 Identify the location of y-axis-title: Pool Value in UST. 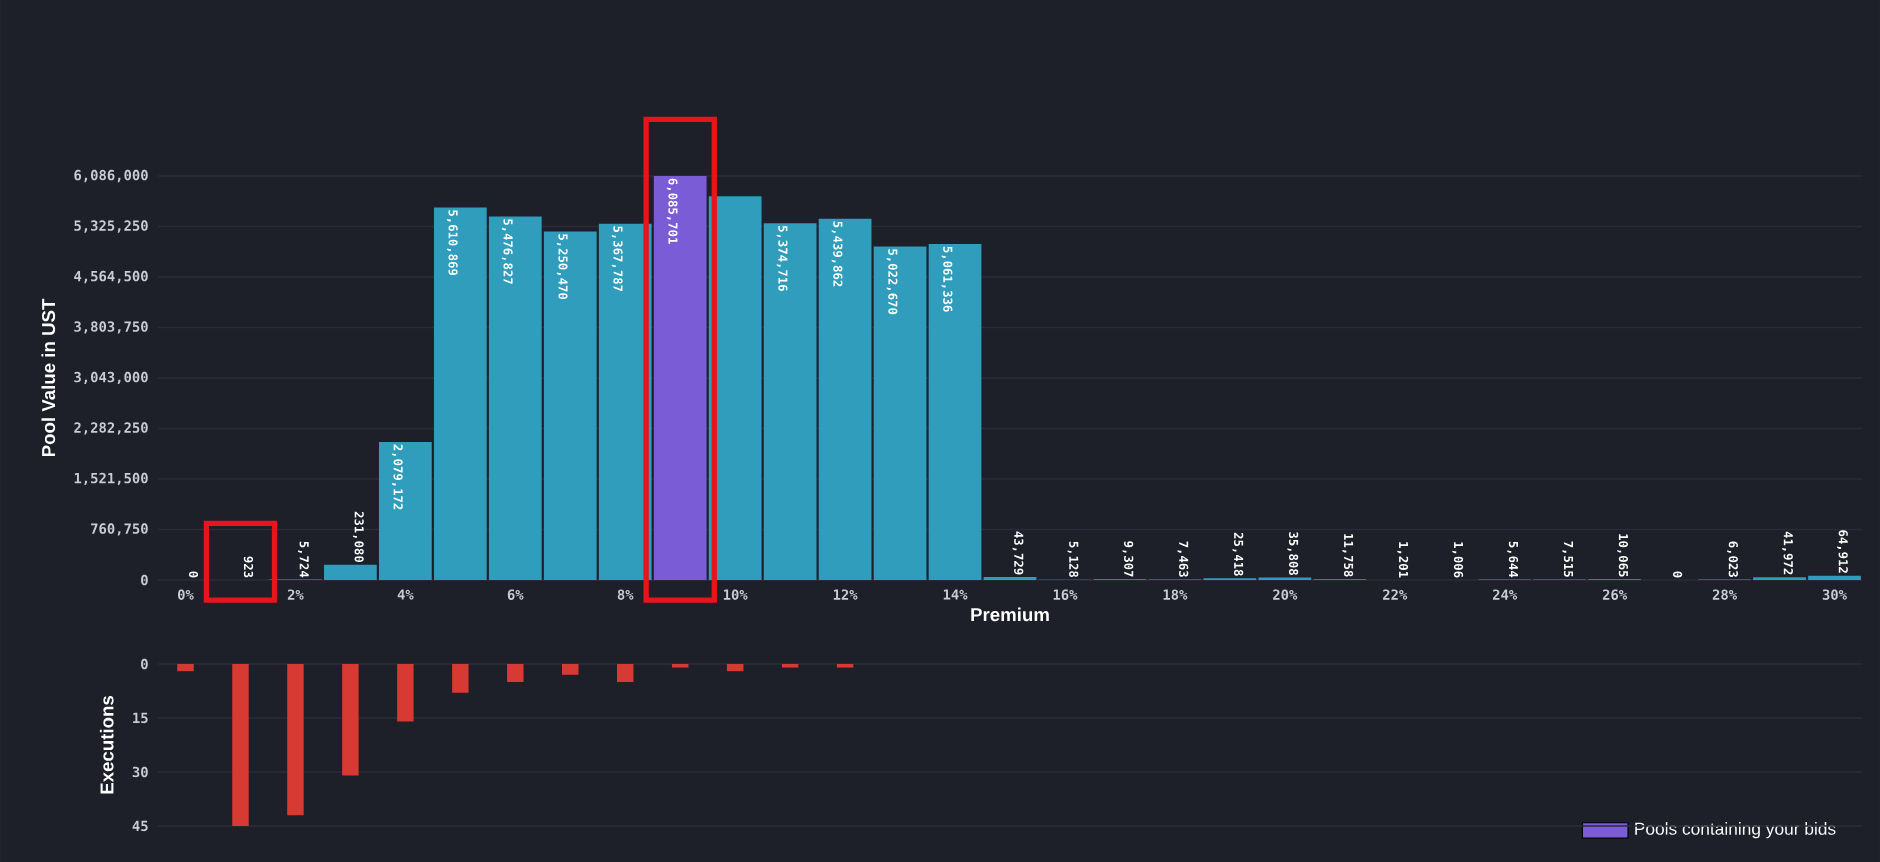
(48, 377).